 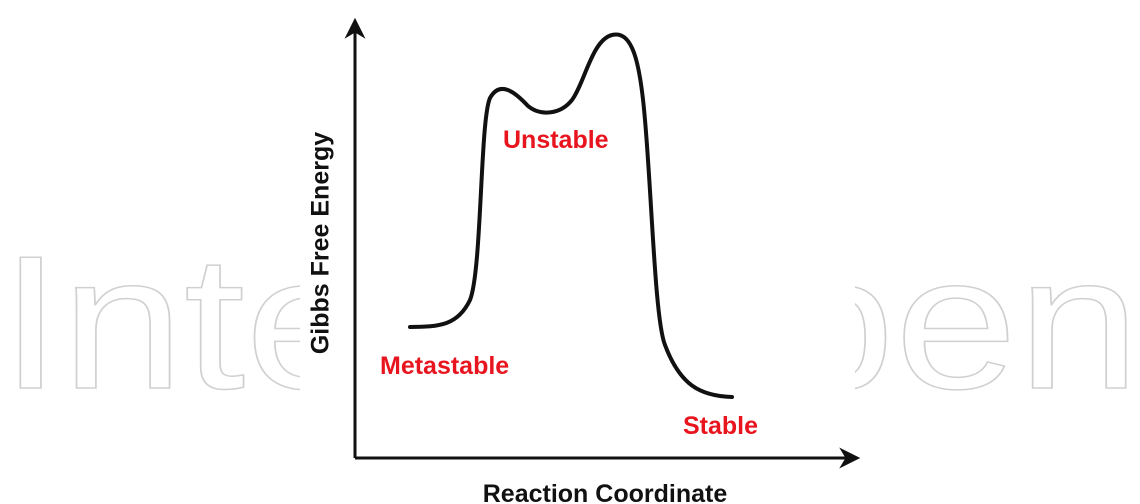 What do you see at coordinates (444, 366) in the screenshot?
I see `metastable-label: Metastable` at bounding box center [444, 366].